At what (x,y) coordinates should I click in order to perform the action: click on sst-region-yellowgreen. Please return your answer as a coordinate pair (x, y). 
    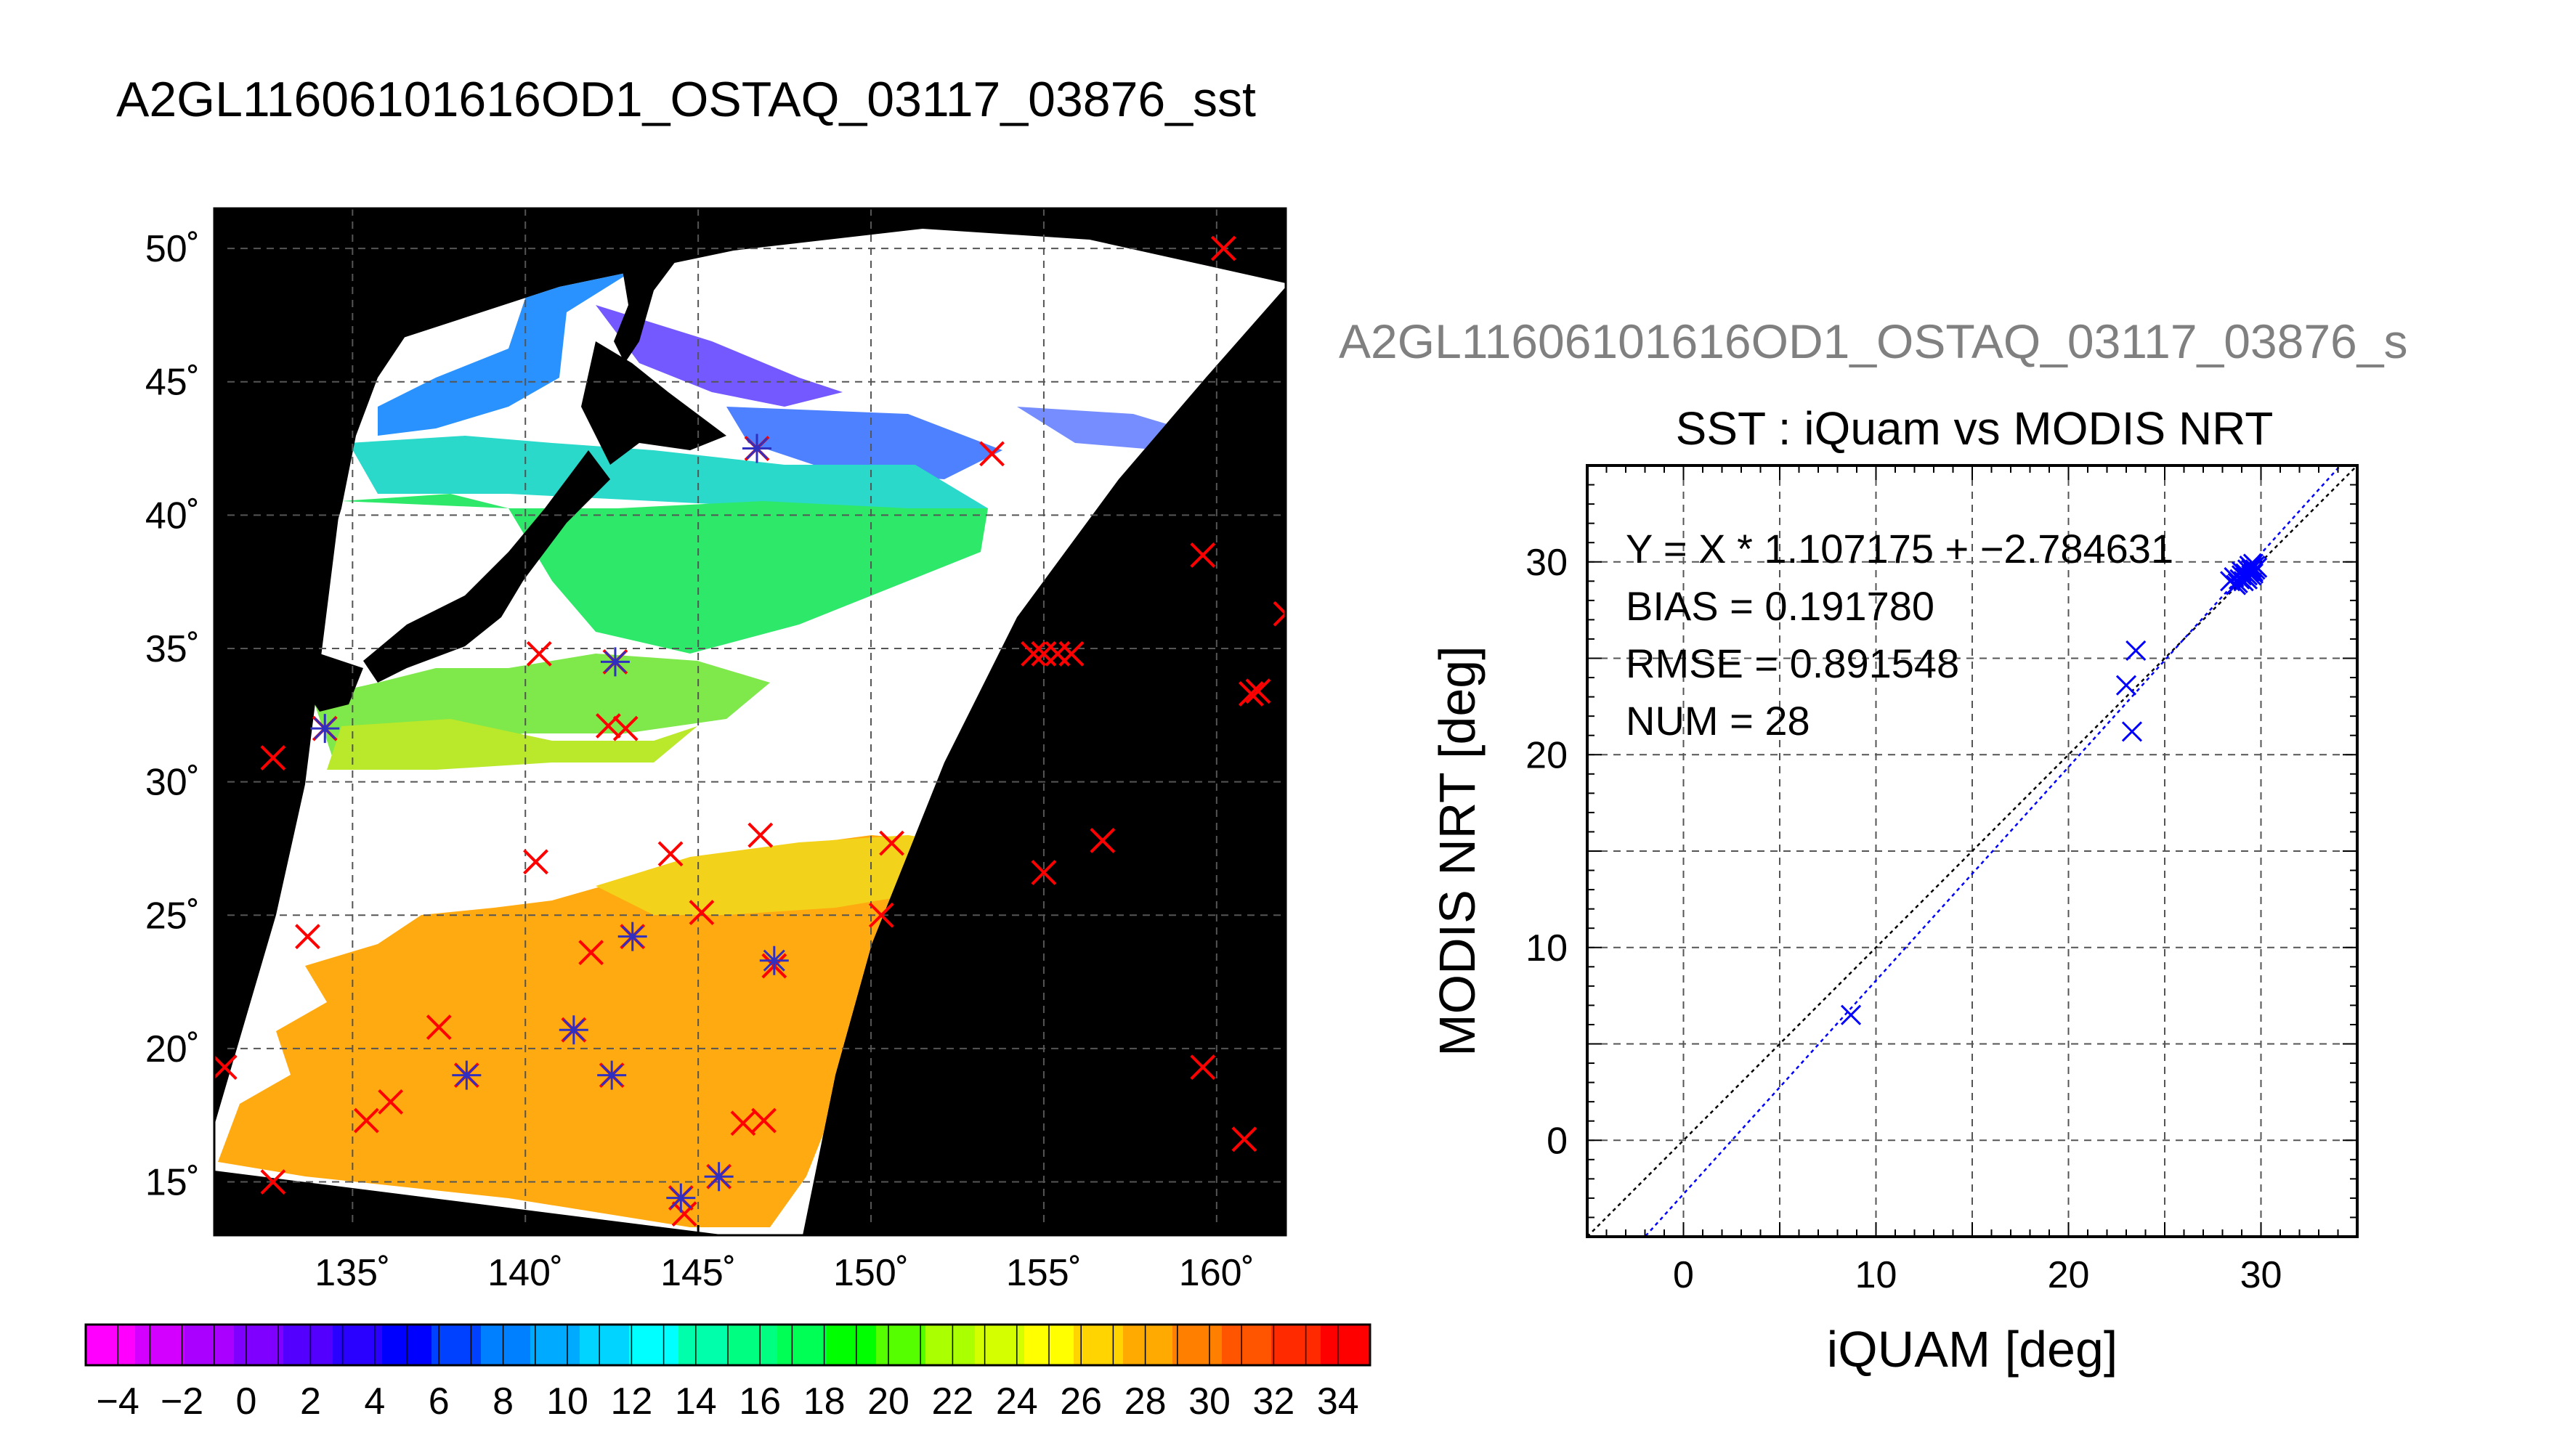
    Looking at the image, I should click on (512, 744).